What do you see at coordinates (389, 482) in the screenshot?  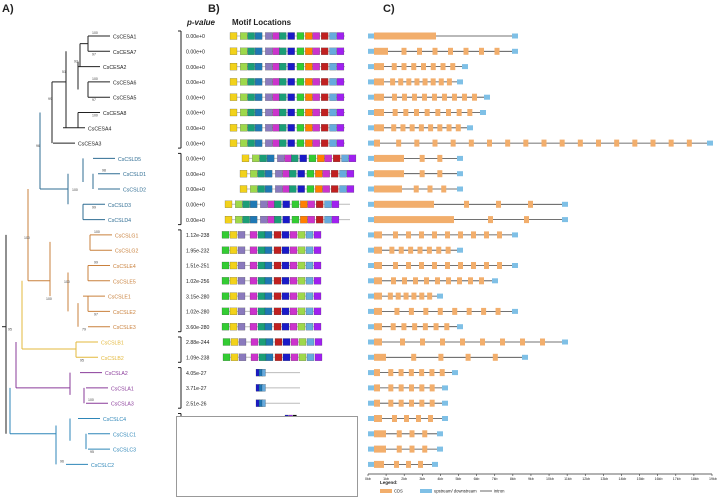 I see `gene-legend-title: Legend:` at bounding box center [389, 482].